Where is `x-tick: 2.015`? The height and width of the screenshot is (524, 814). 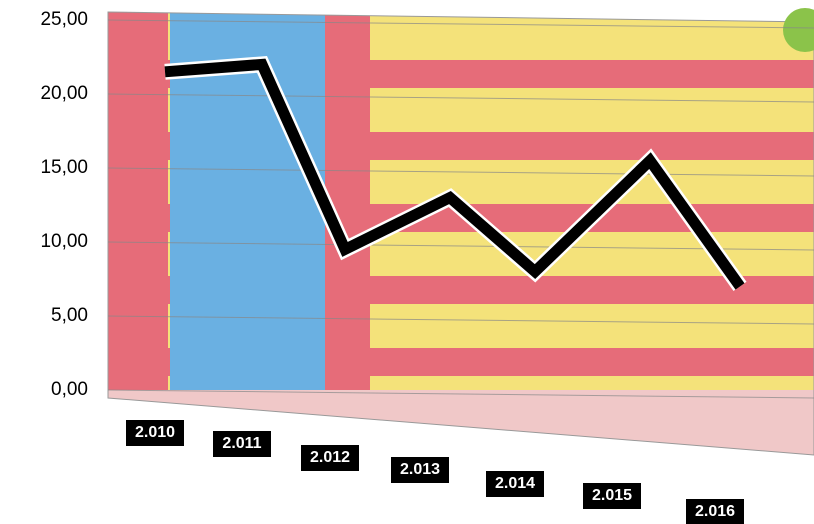 x-tick: 2.015 is located at coordinates (612, 496).